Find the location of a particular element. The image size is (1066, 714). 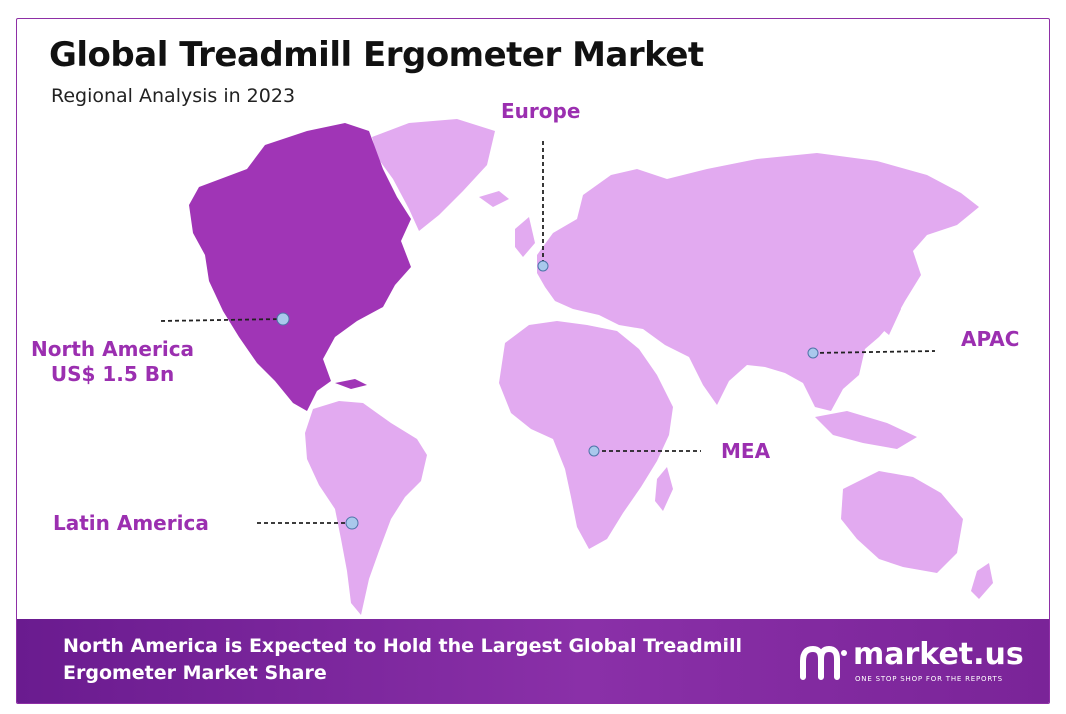

region-british-isles is located at coordinates (525, 237).